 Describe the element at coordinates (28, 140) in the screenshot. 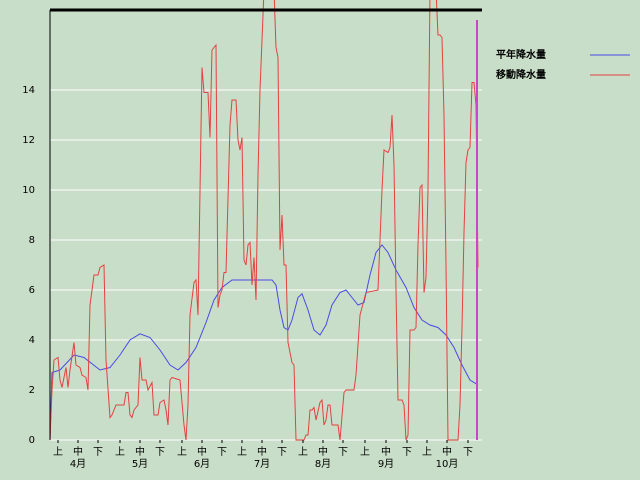

I see `y-tick-label: 12` at that location.